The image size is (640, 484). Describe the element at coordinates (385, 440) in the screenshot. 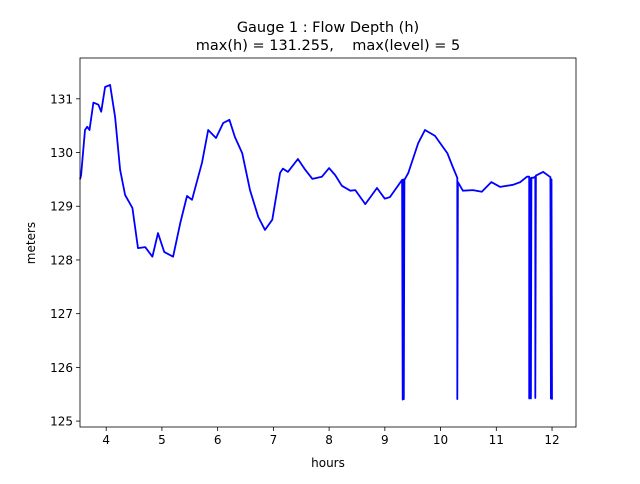

I see `x-tick-label: 9` at that location.